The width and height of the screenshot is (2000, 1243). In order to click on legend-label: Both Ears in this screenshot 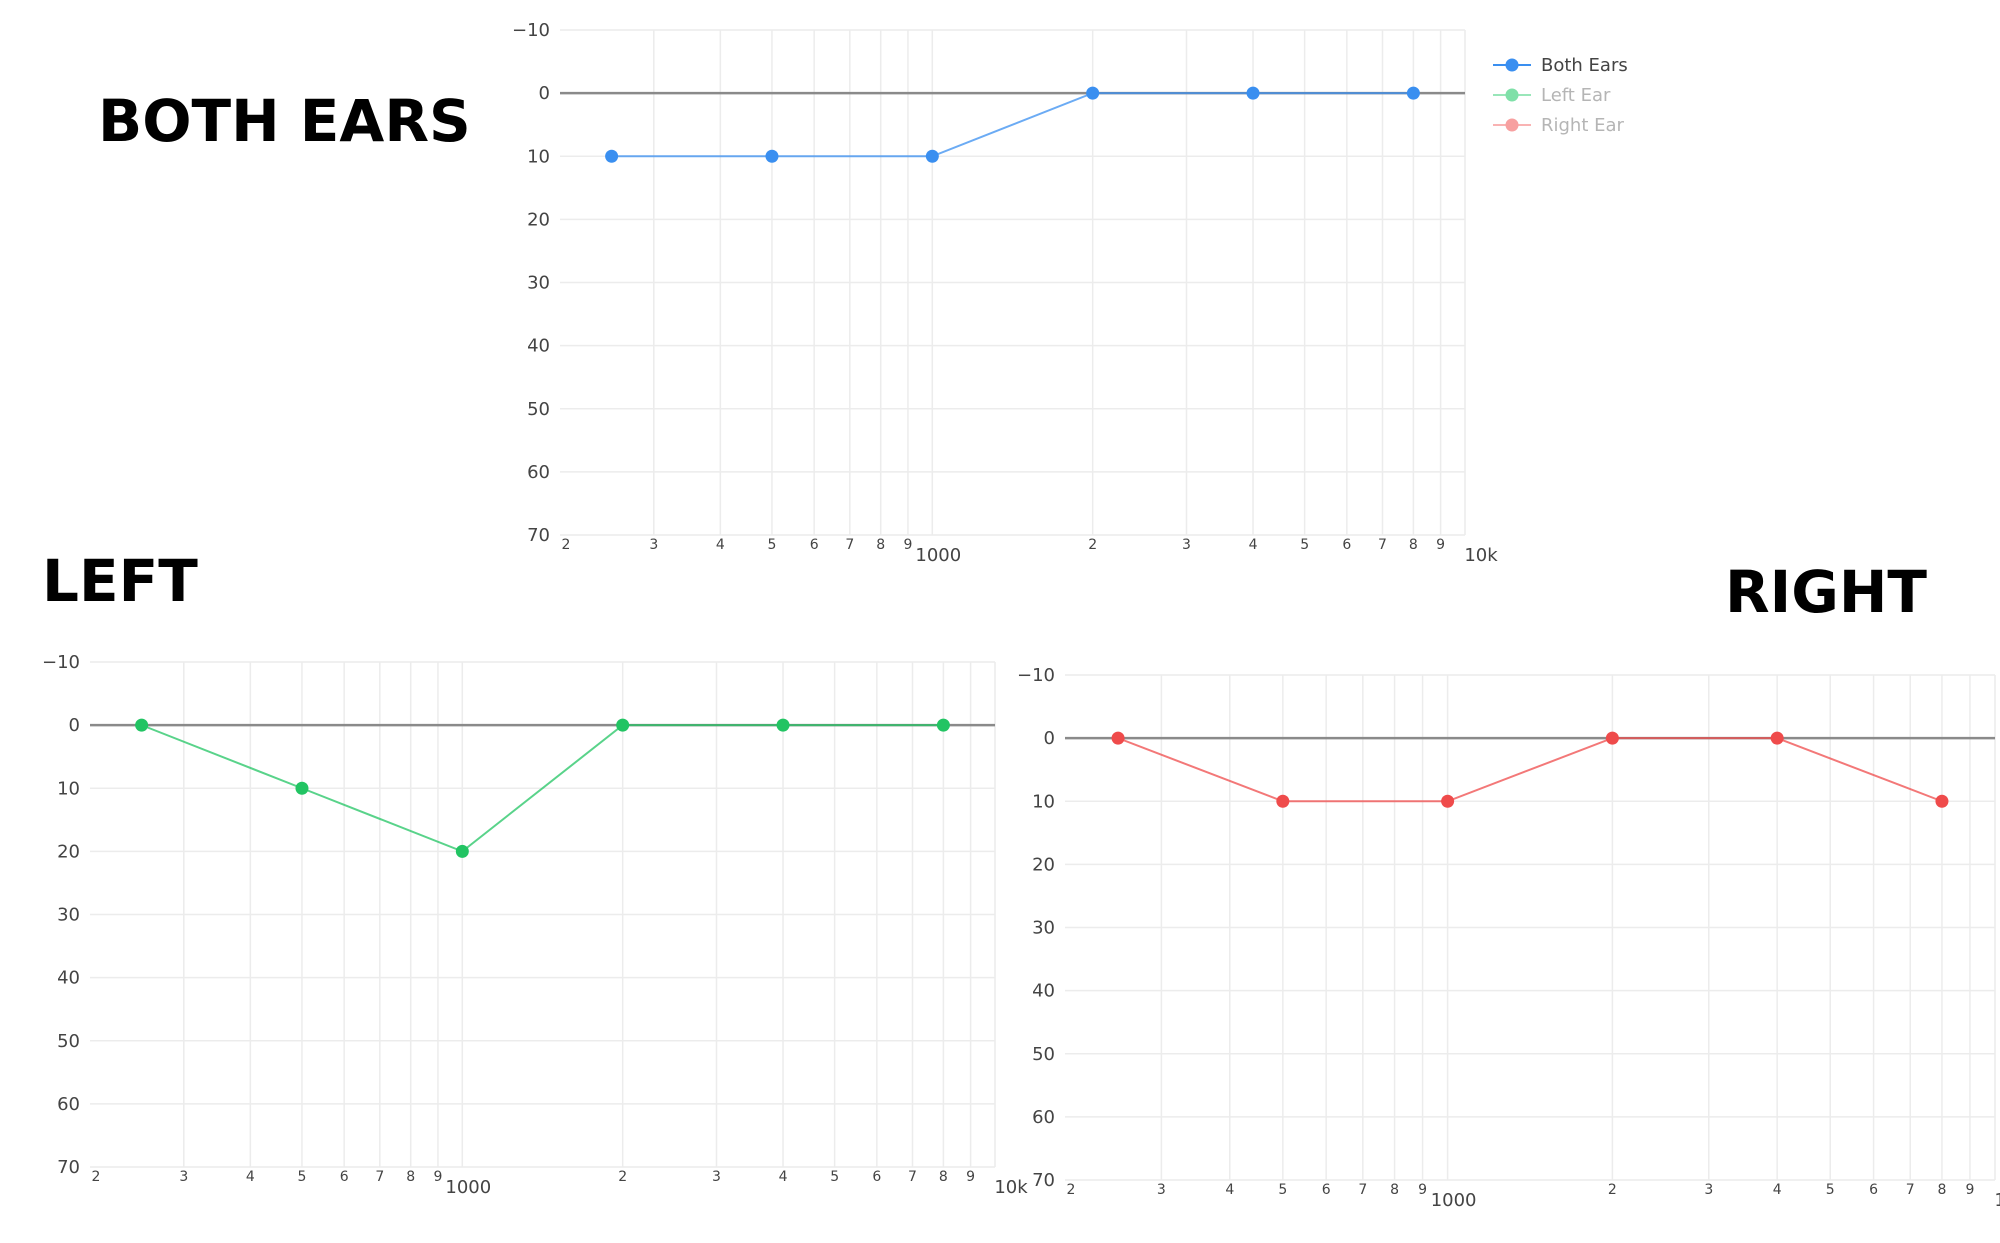, I will do `click(1584, 65)`.